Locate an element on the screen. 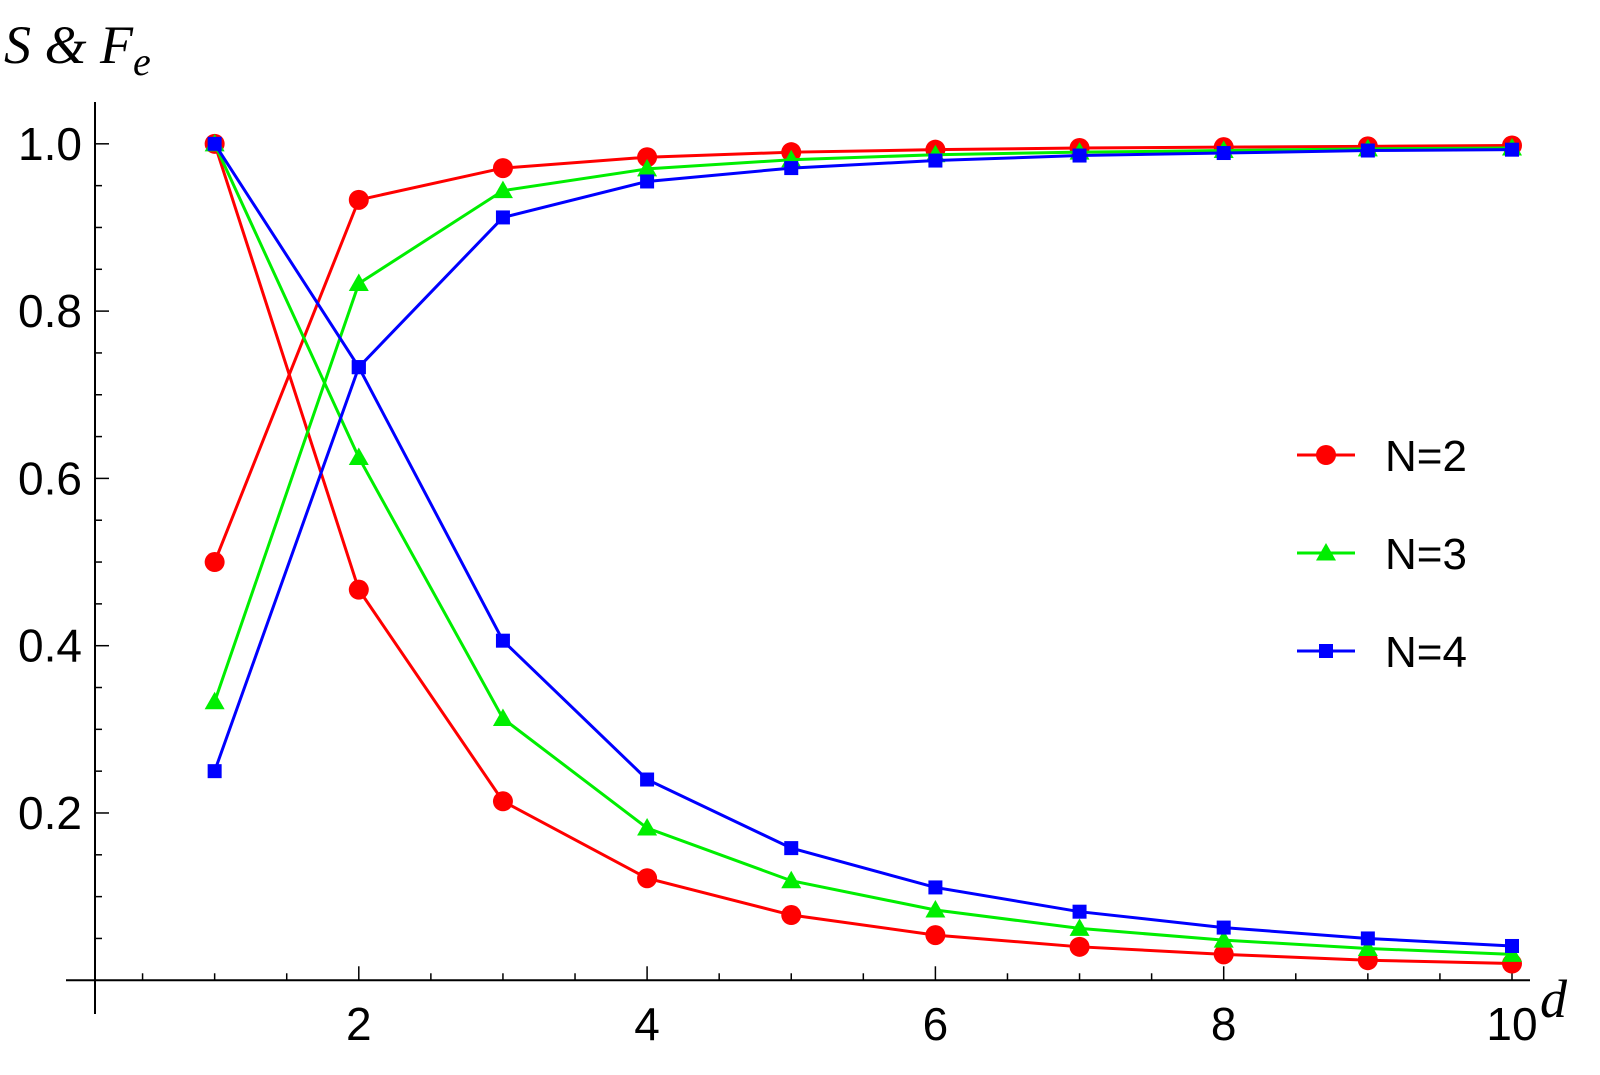  legend-label: N=2 is located at coordinates (1426, 456).